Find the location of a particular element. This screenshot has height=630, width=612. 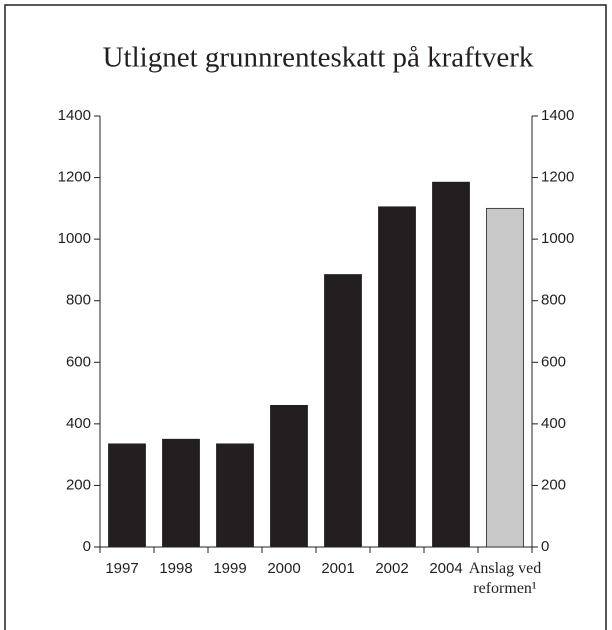

y2-tick-label: 200 is located at coordinates (553, 484).